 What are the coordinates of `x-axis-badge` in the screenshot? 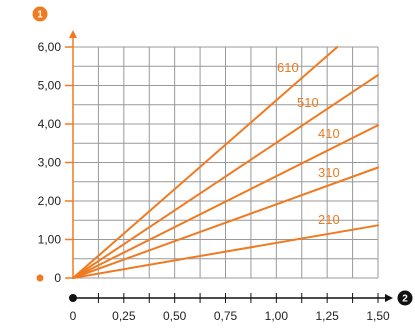 It's located at (405, 298).